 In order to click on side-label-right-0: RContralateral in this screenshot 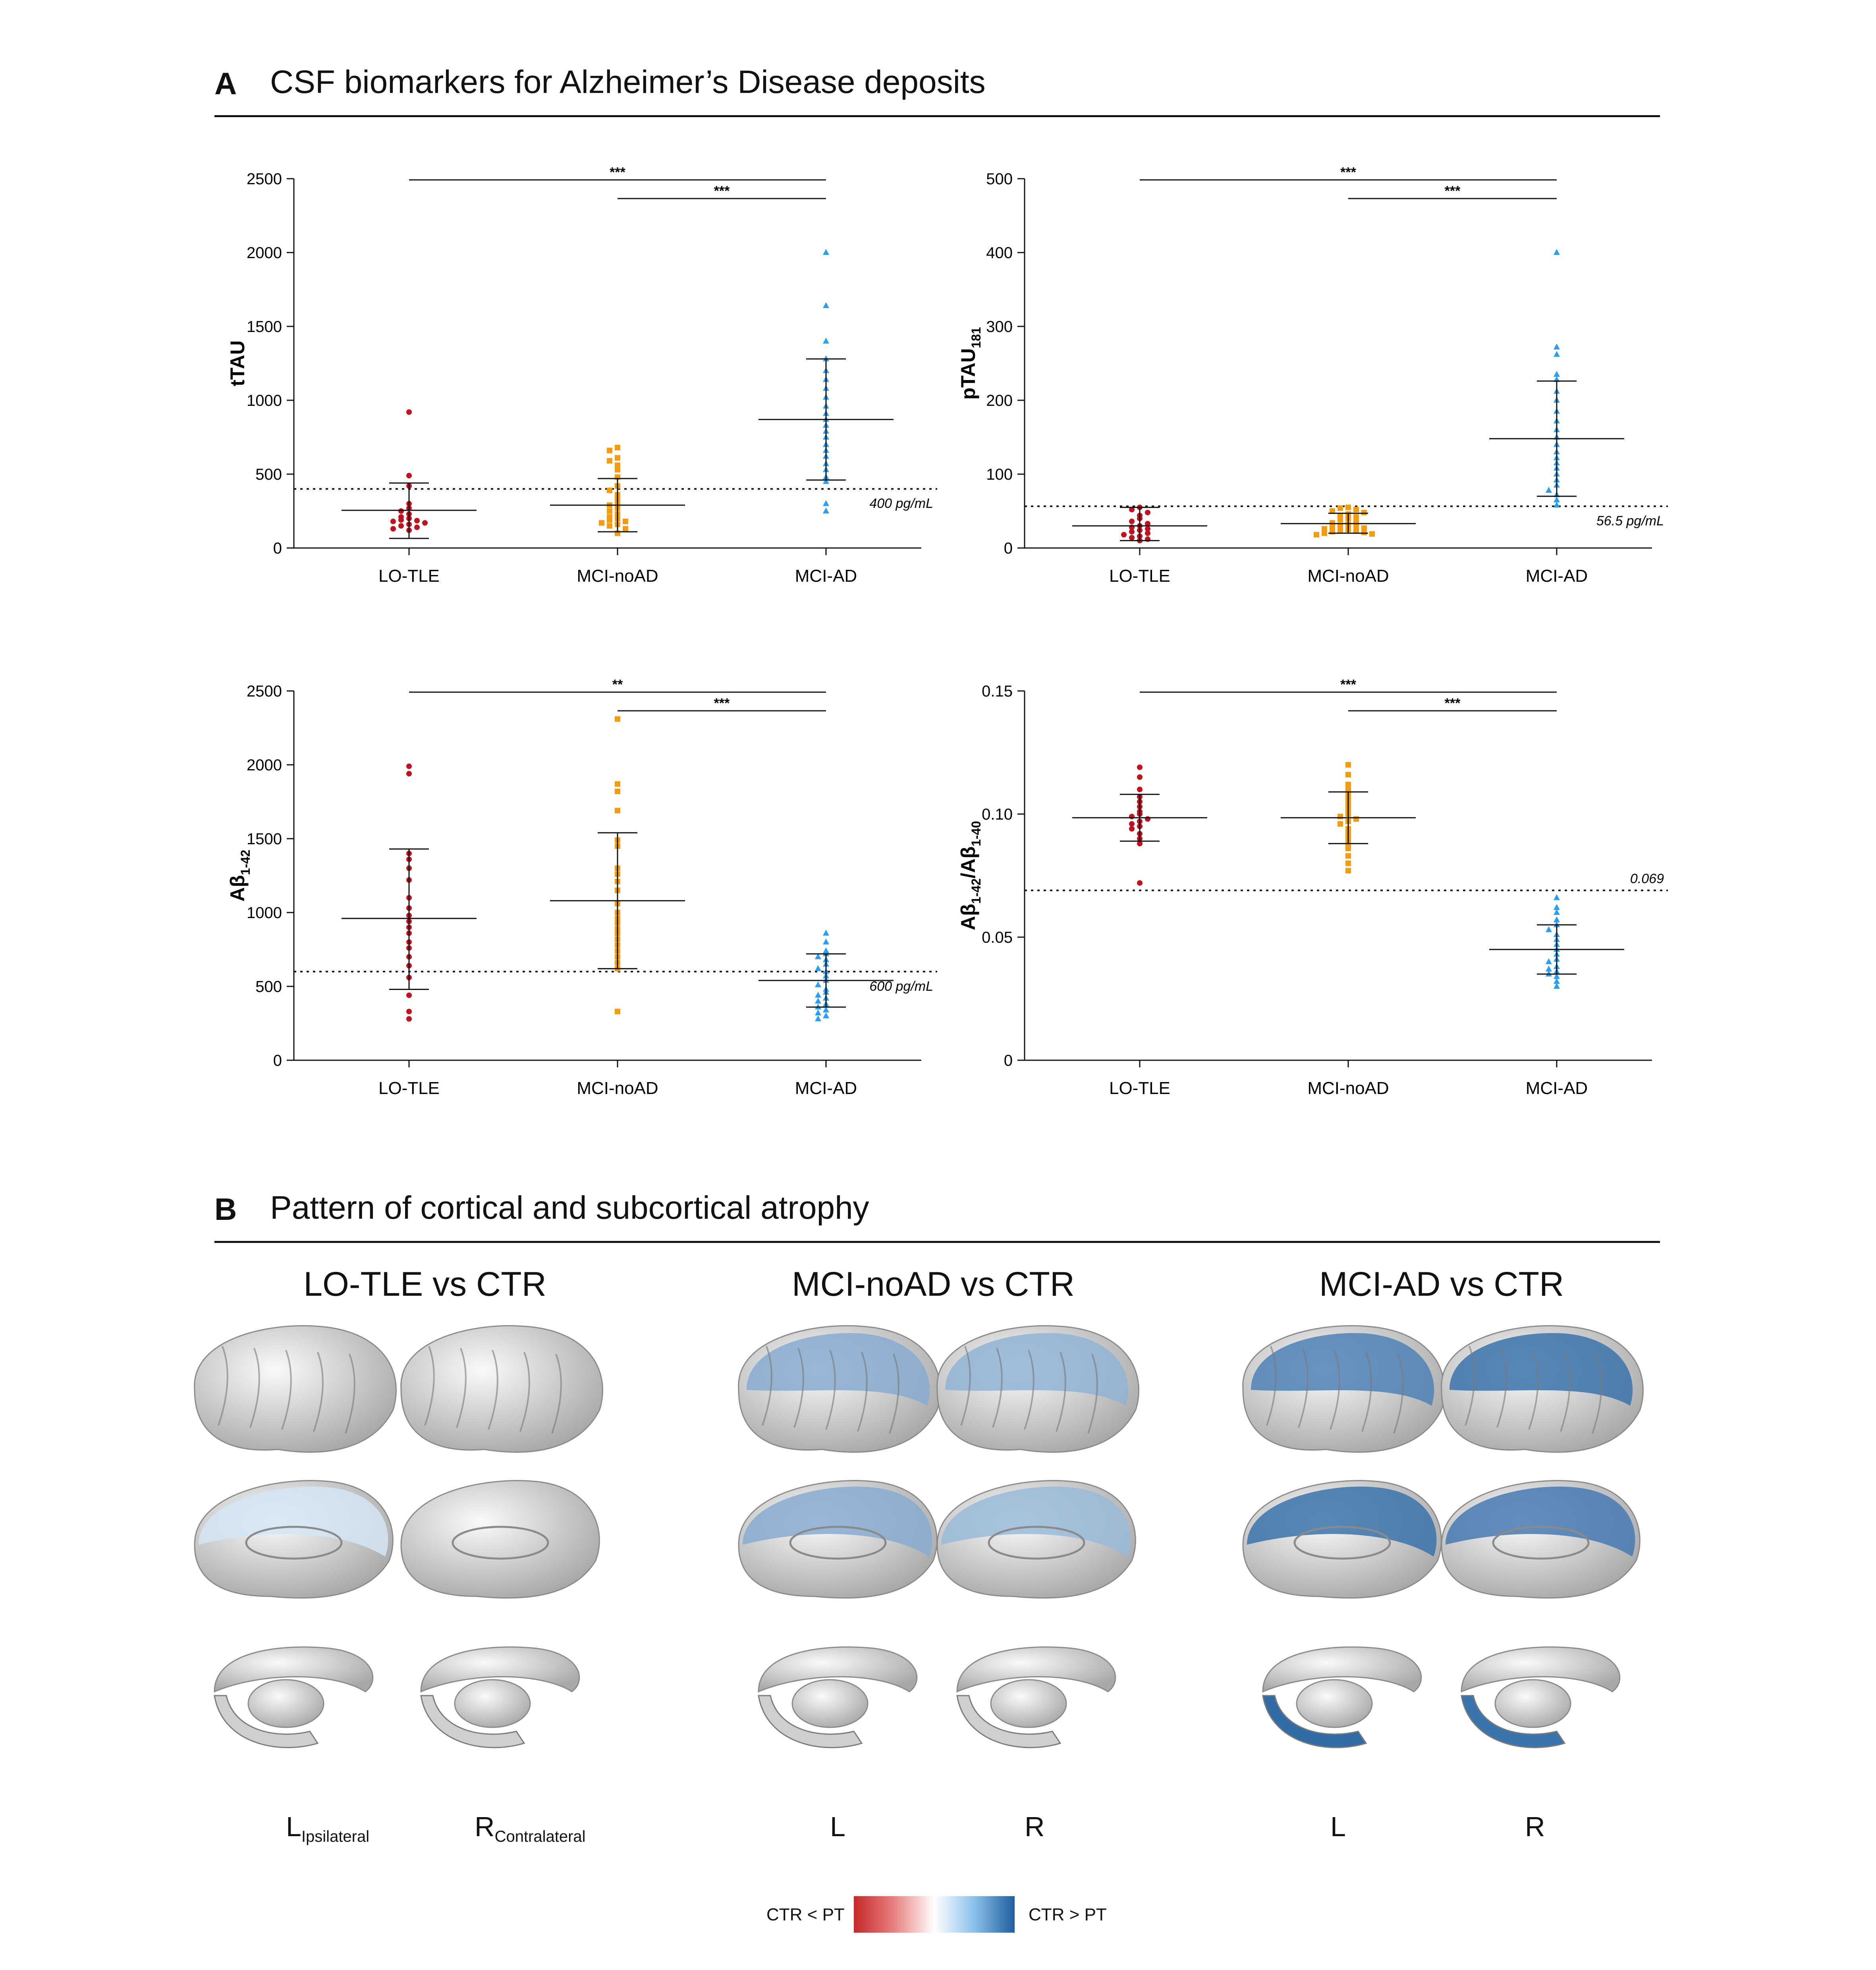, I will do `click(530, 1828)`.